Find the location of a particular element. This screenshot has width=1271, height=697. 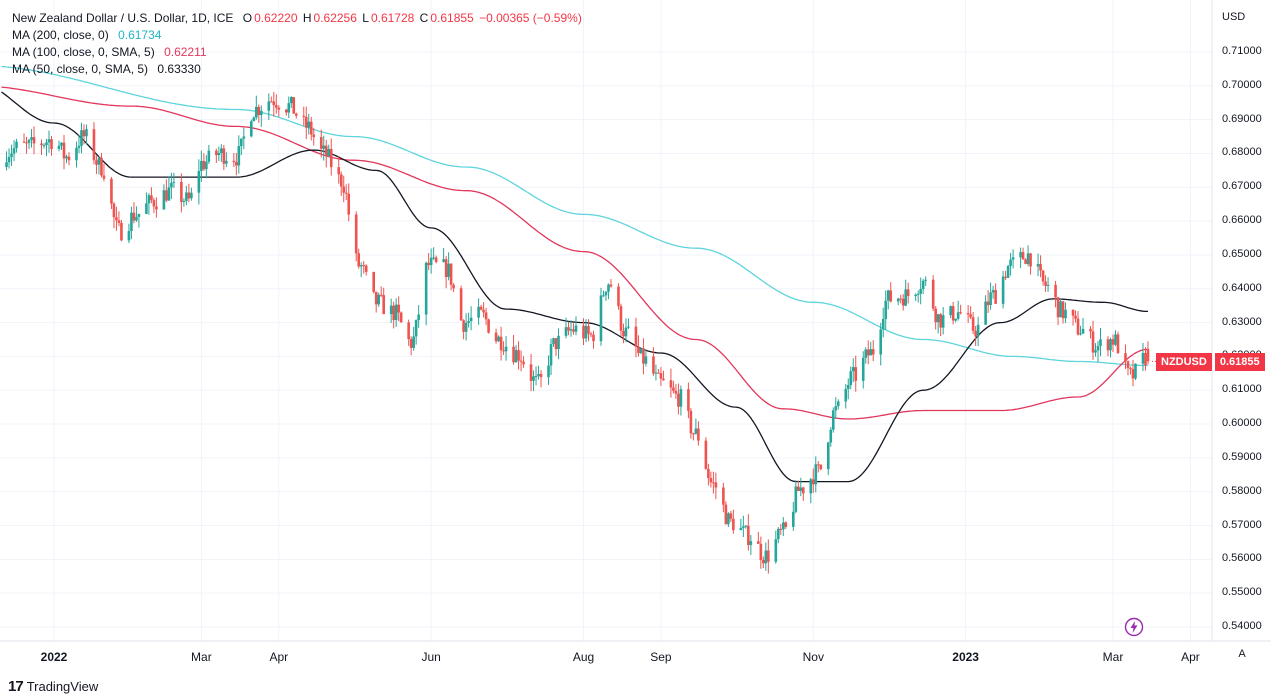

lightning-icon is located at coordinates (1134, 627).